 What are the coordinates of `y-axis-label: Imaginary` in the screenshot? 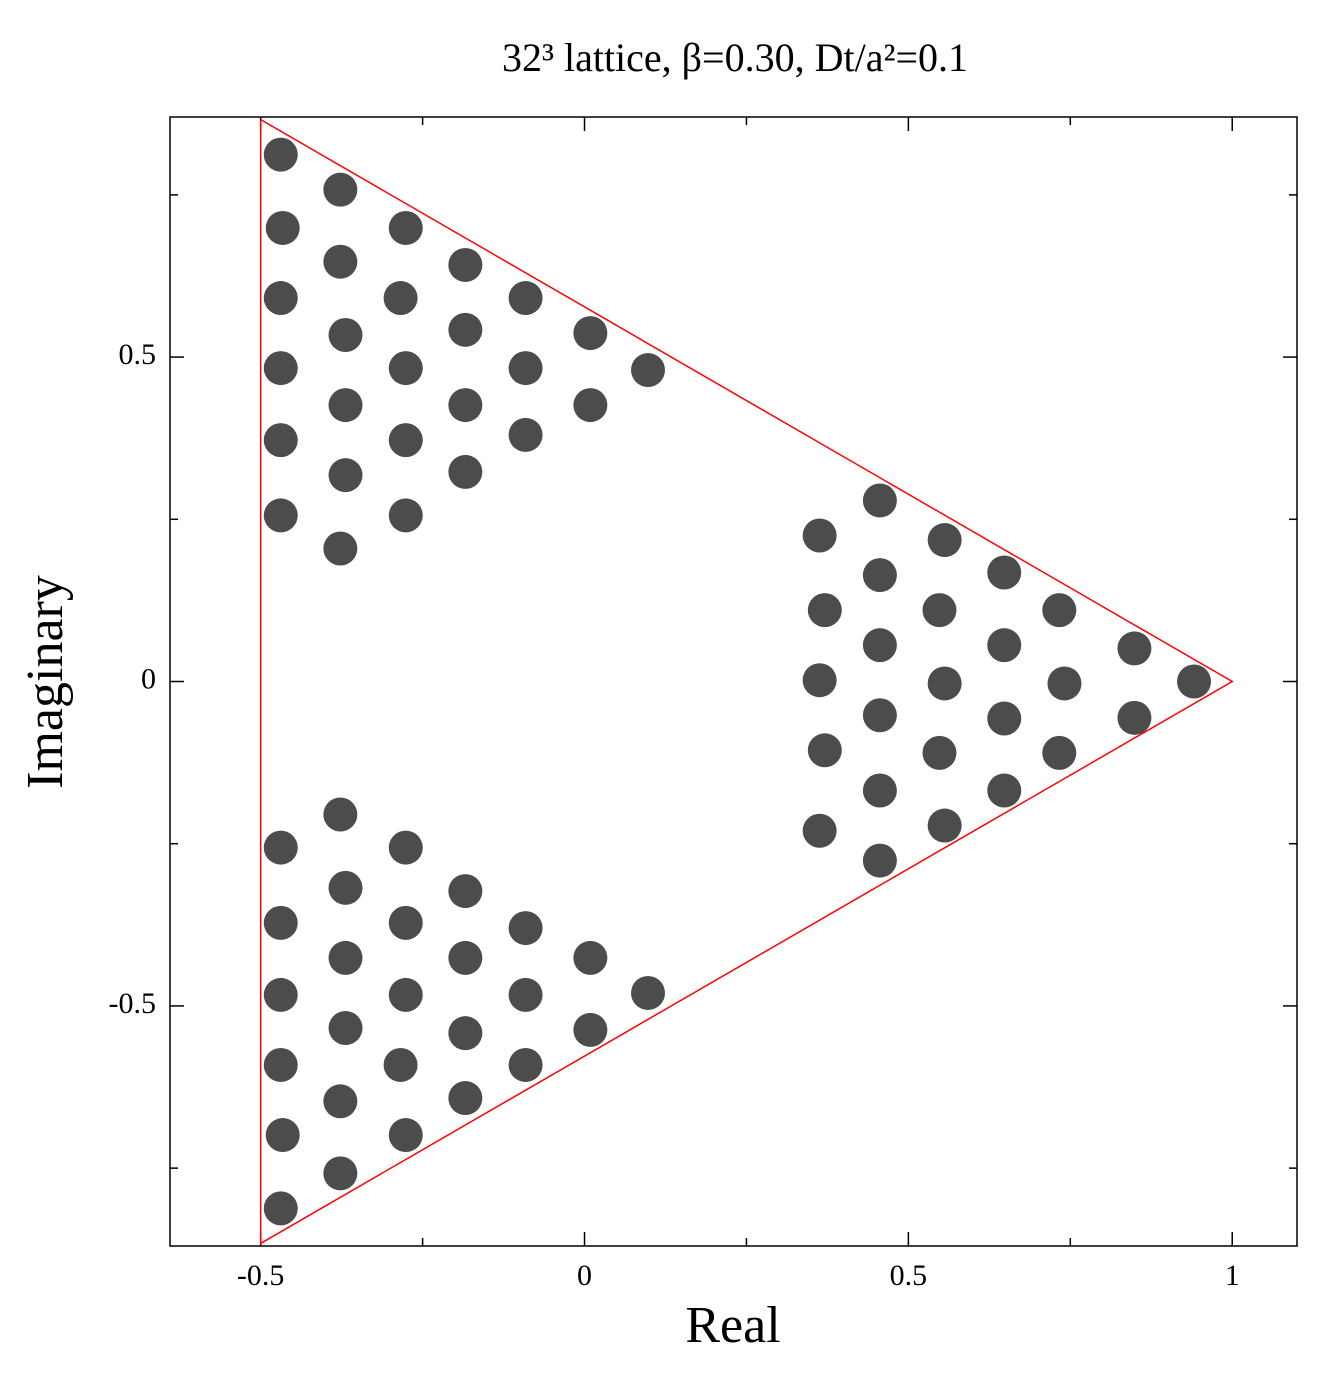 It's located at (45, 682).